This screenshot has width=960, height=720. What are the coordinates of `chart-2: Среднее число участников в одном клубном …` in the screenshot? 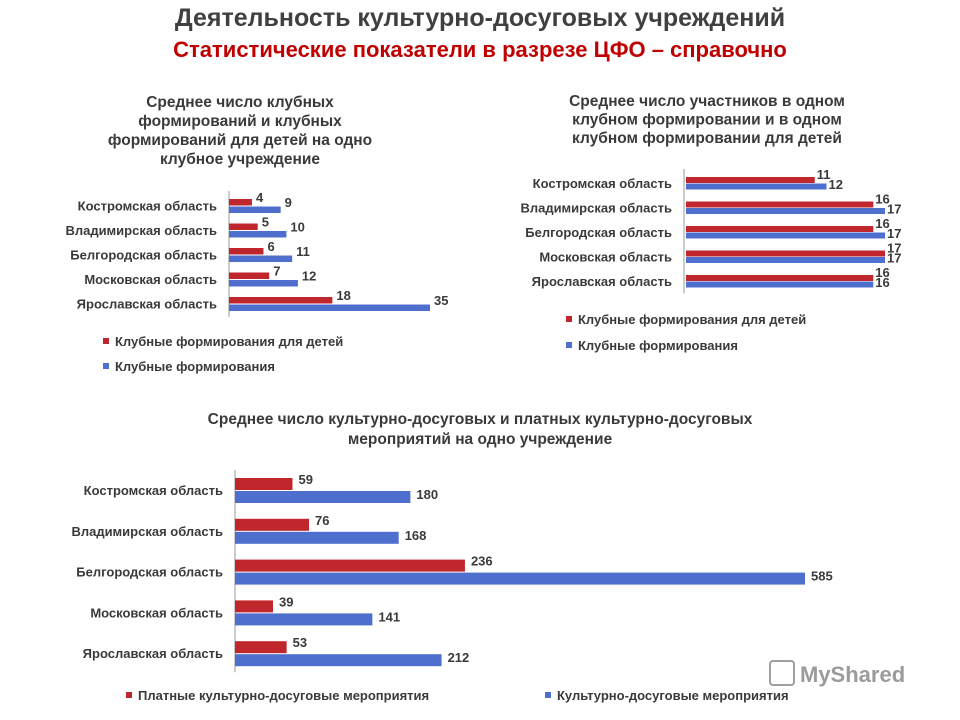 It's located at (710, 223).